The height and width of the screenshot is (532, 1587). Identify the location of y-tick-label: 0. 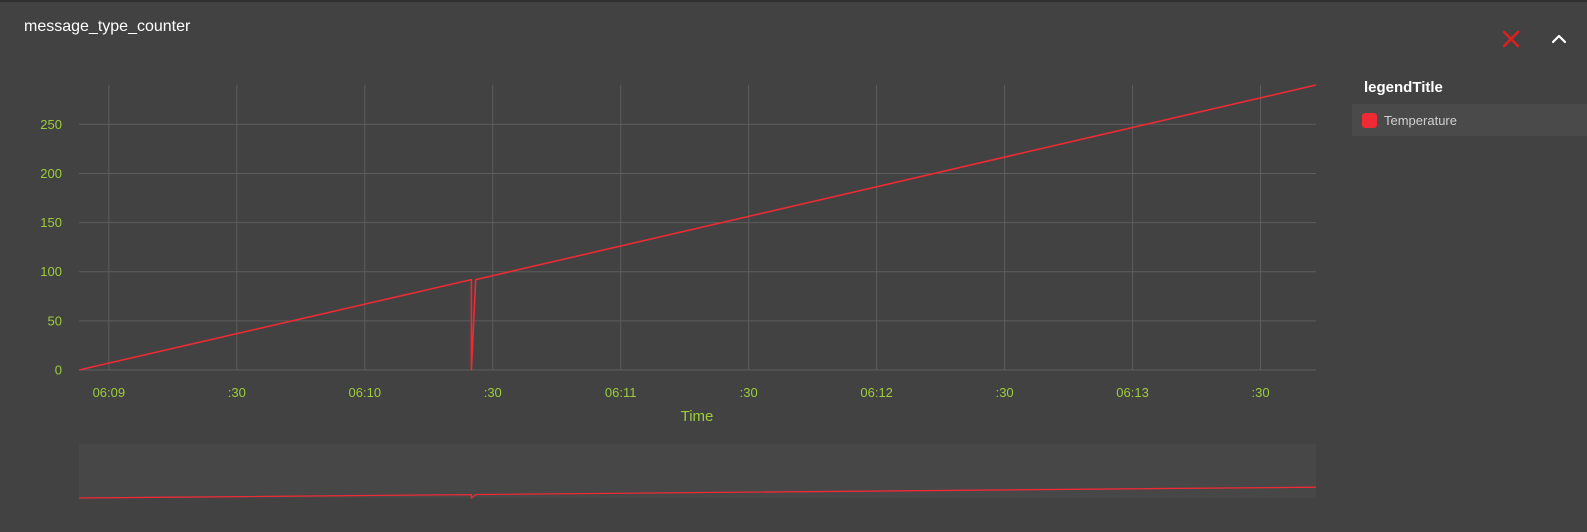
(58, 370).